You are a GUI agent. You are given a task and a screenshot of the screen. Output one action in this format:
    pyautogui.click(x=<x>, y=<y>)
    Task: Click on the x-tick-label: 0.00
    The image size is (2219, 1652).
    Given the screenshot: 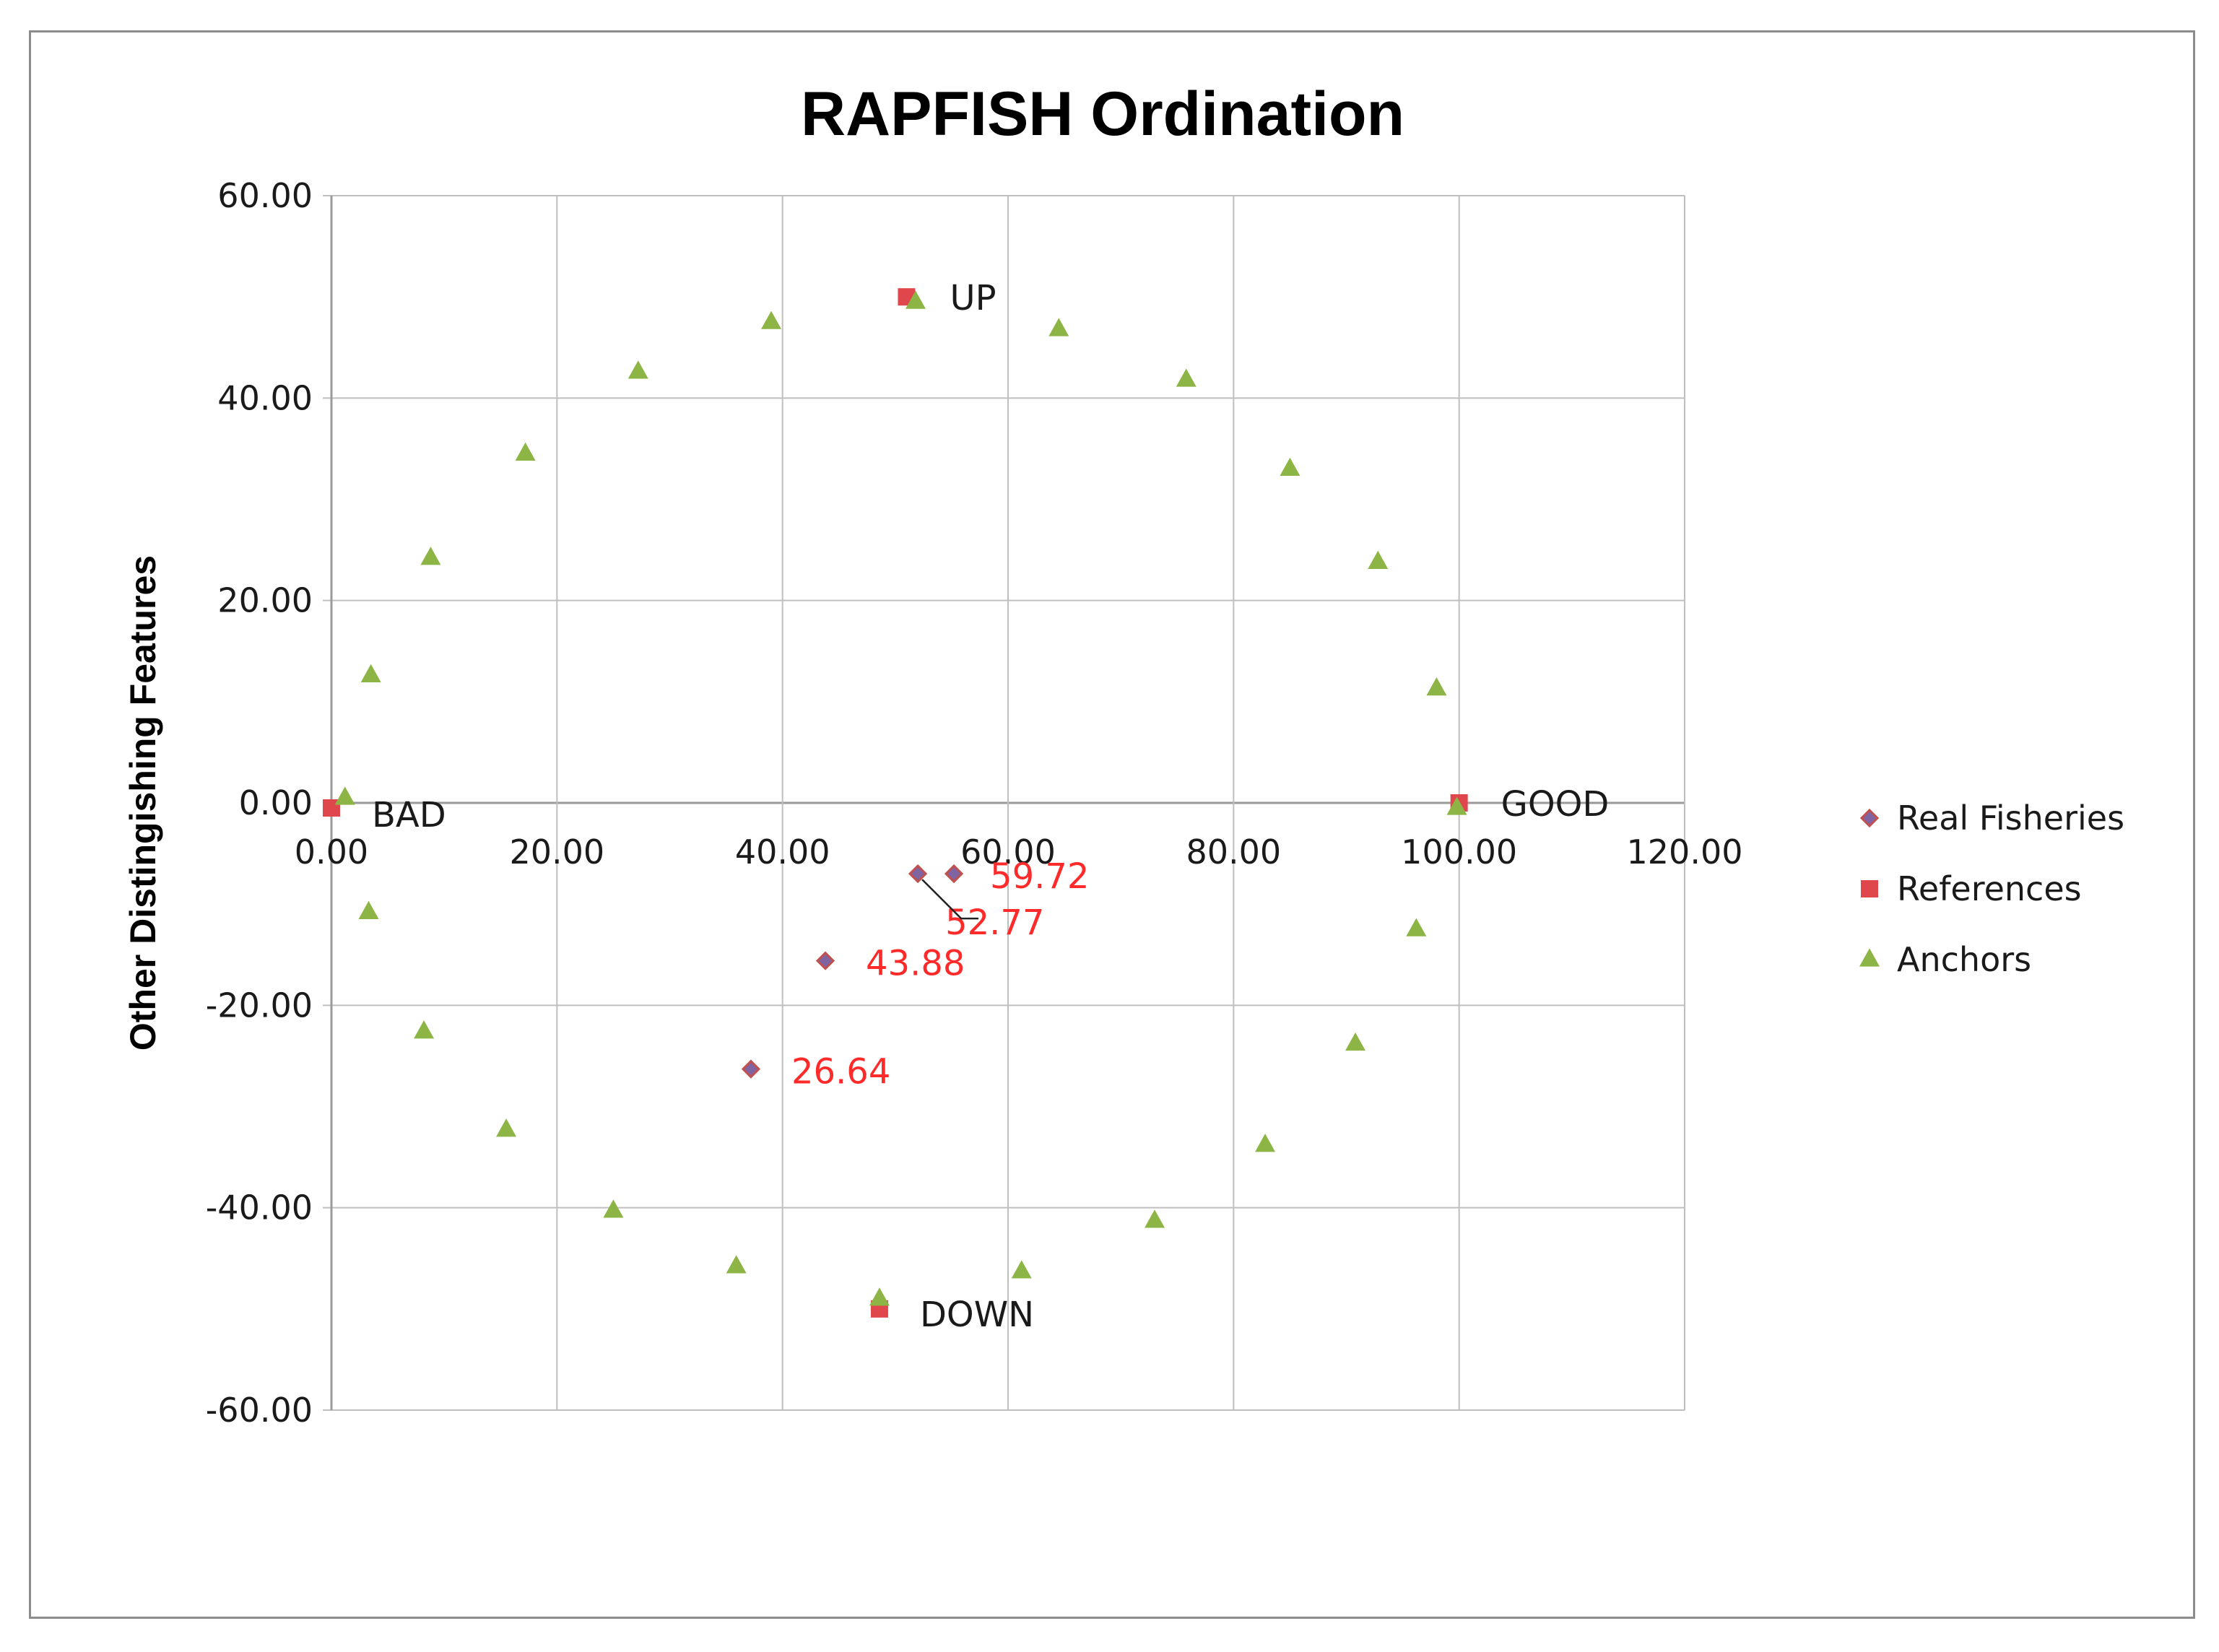 What is the action you would take?
    pyautogui.click(x=331, y=851)
    